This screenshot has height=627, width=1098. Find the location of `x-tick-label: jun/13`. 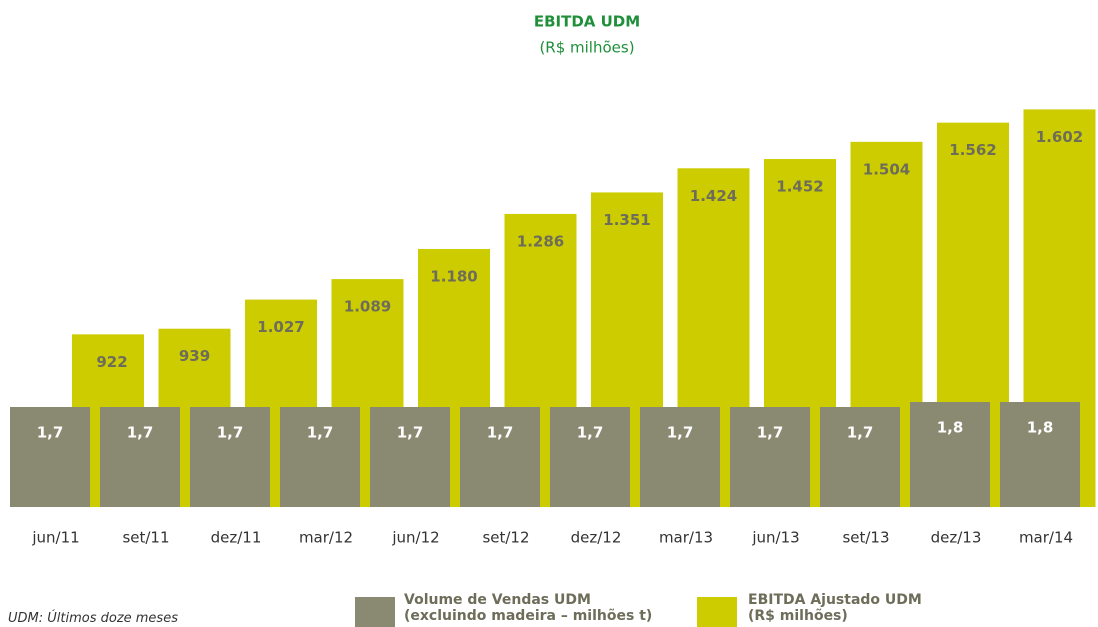

x-tick-label: jun/13 is located at coordinates (775, 538).